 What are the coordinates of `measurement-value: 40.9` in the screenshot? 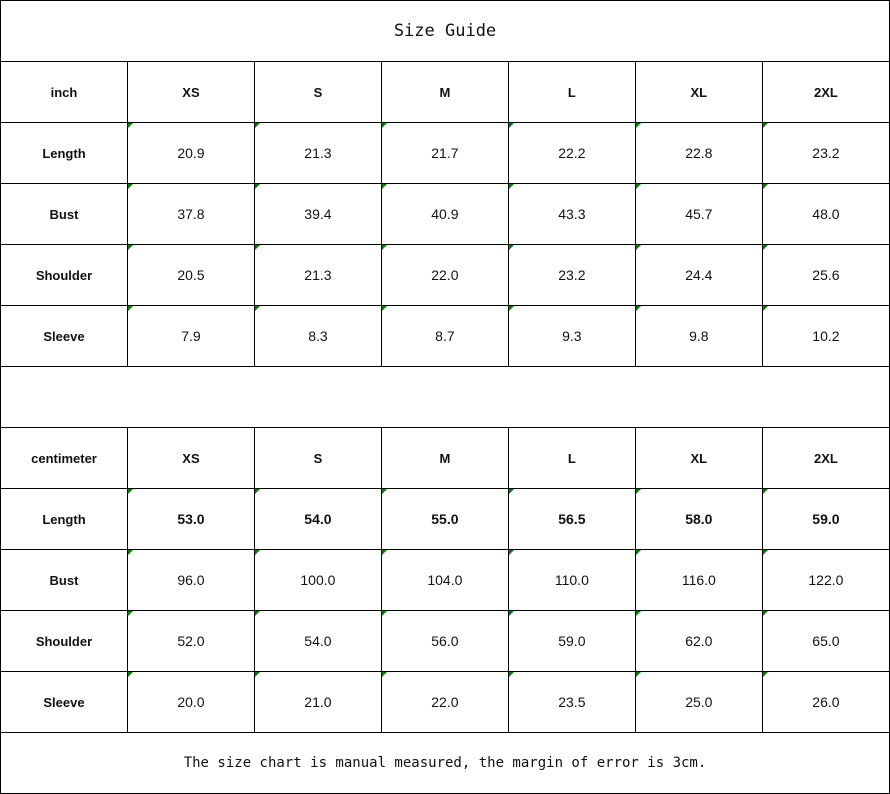 It's located at (444, 214).